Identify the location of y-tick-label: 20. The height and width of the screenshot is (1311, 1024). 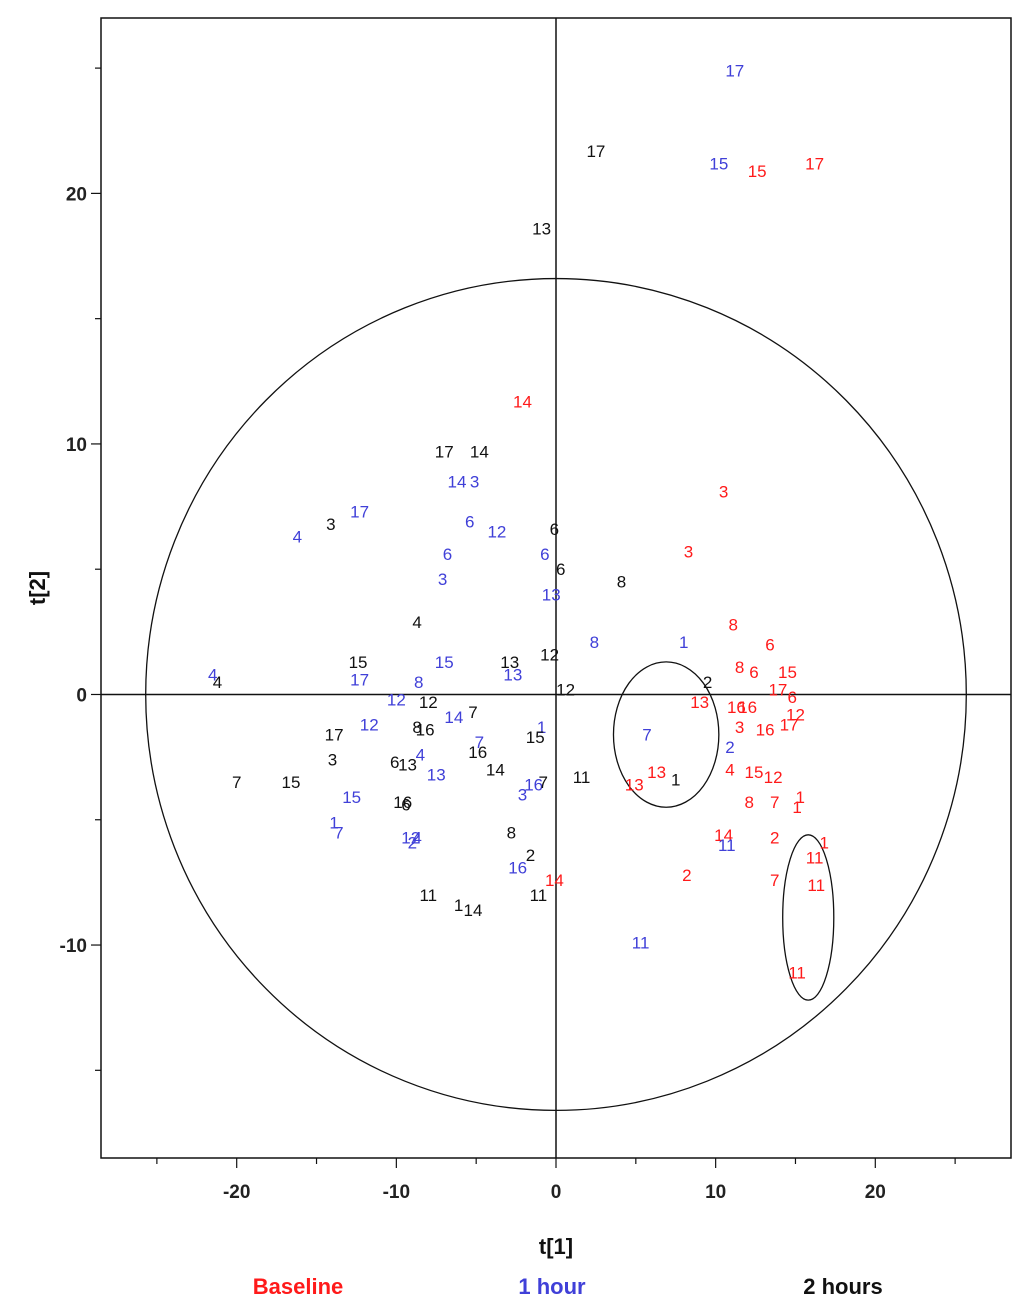
(76, 194).